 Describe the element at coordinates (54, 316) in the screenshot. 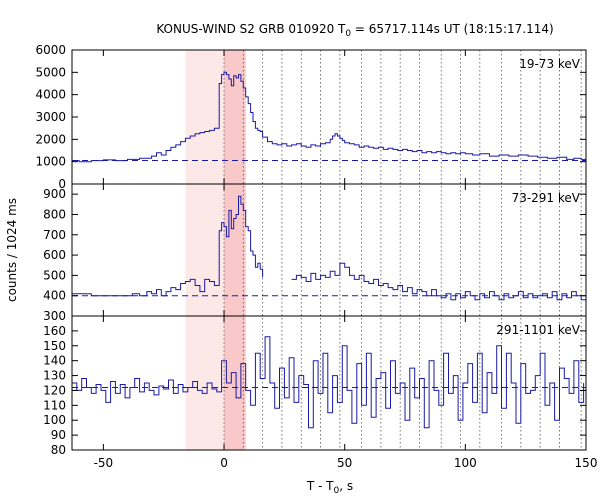

I see `panel-1-ytick-label-0: 300` at that location.